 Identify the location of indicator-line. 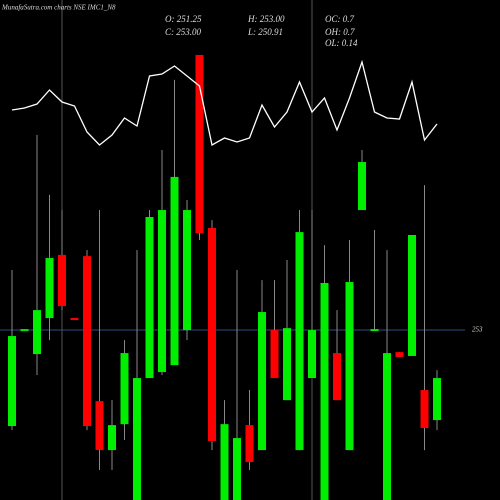
(224, 102).